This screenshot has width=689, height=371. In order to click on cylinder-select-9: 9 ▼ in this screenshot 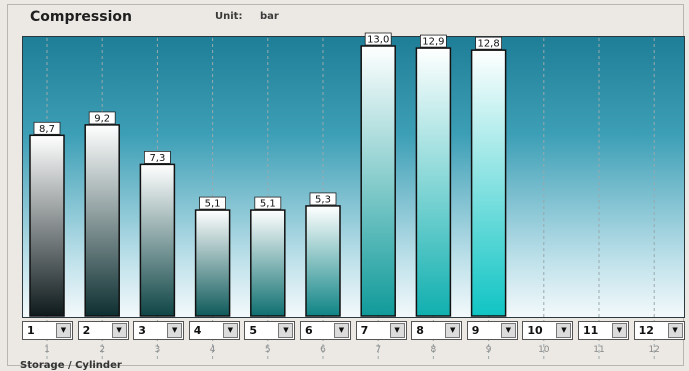, I will do `click(492, 330)`.